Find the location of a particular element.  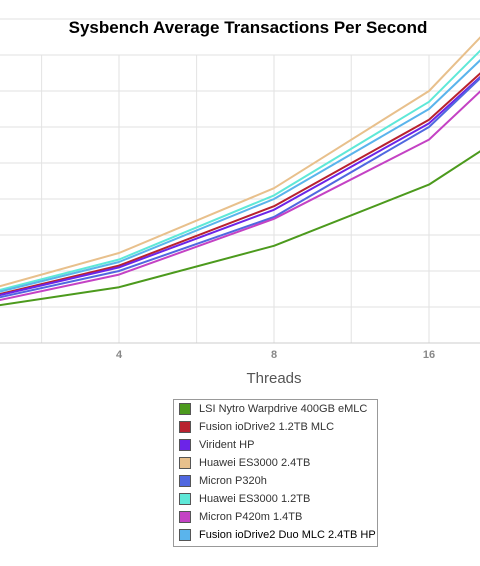

legend-item: Micron P420m 1.4TB is located at coordinates (275, 517).